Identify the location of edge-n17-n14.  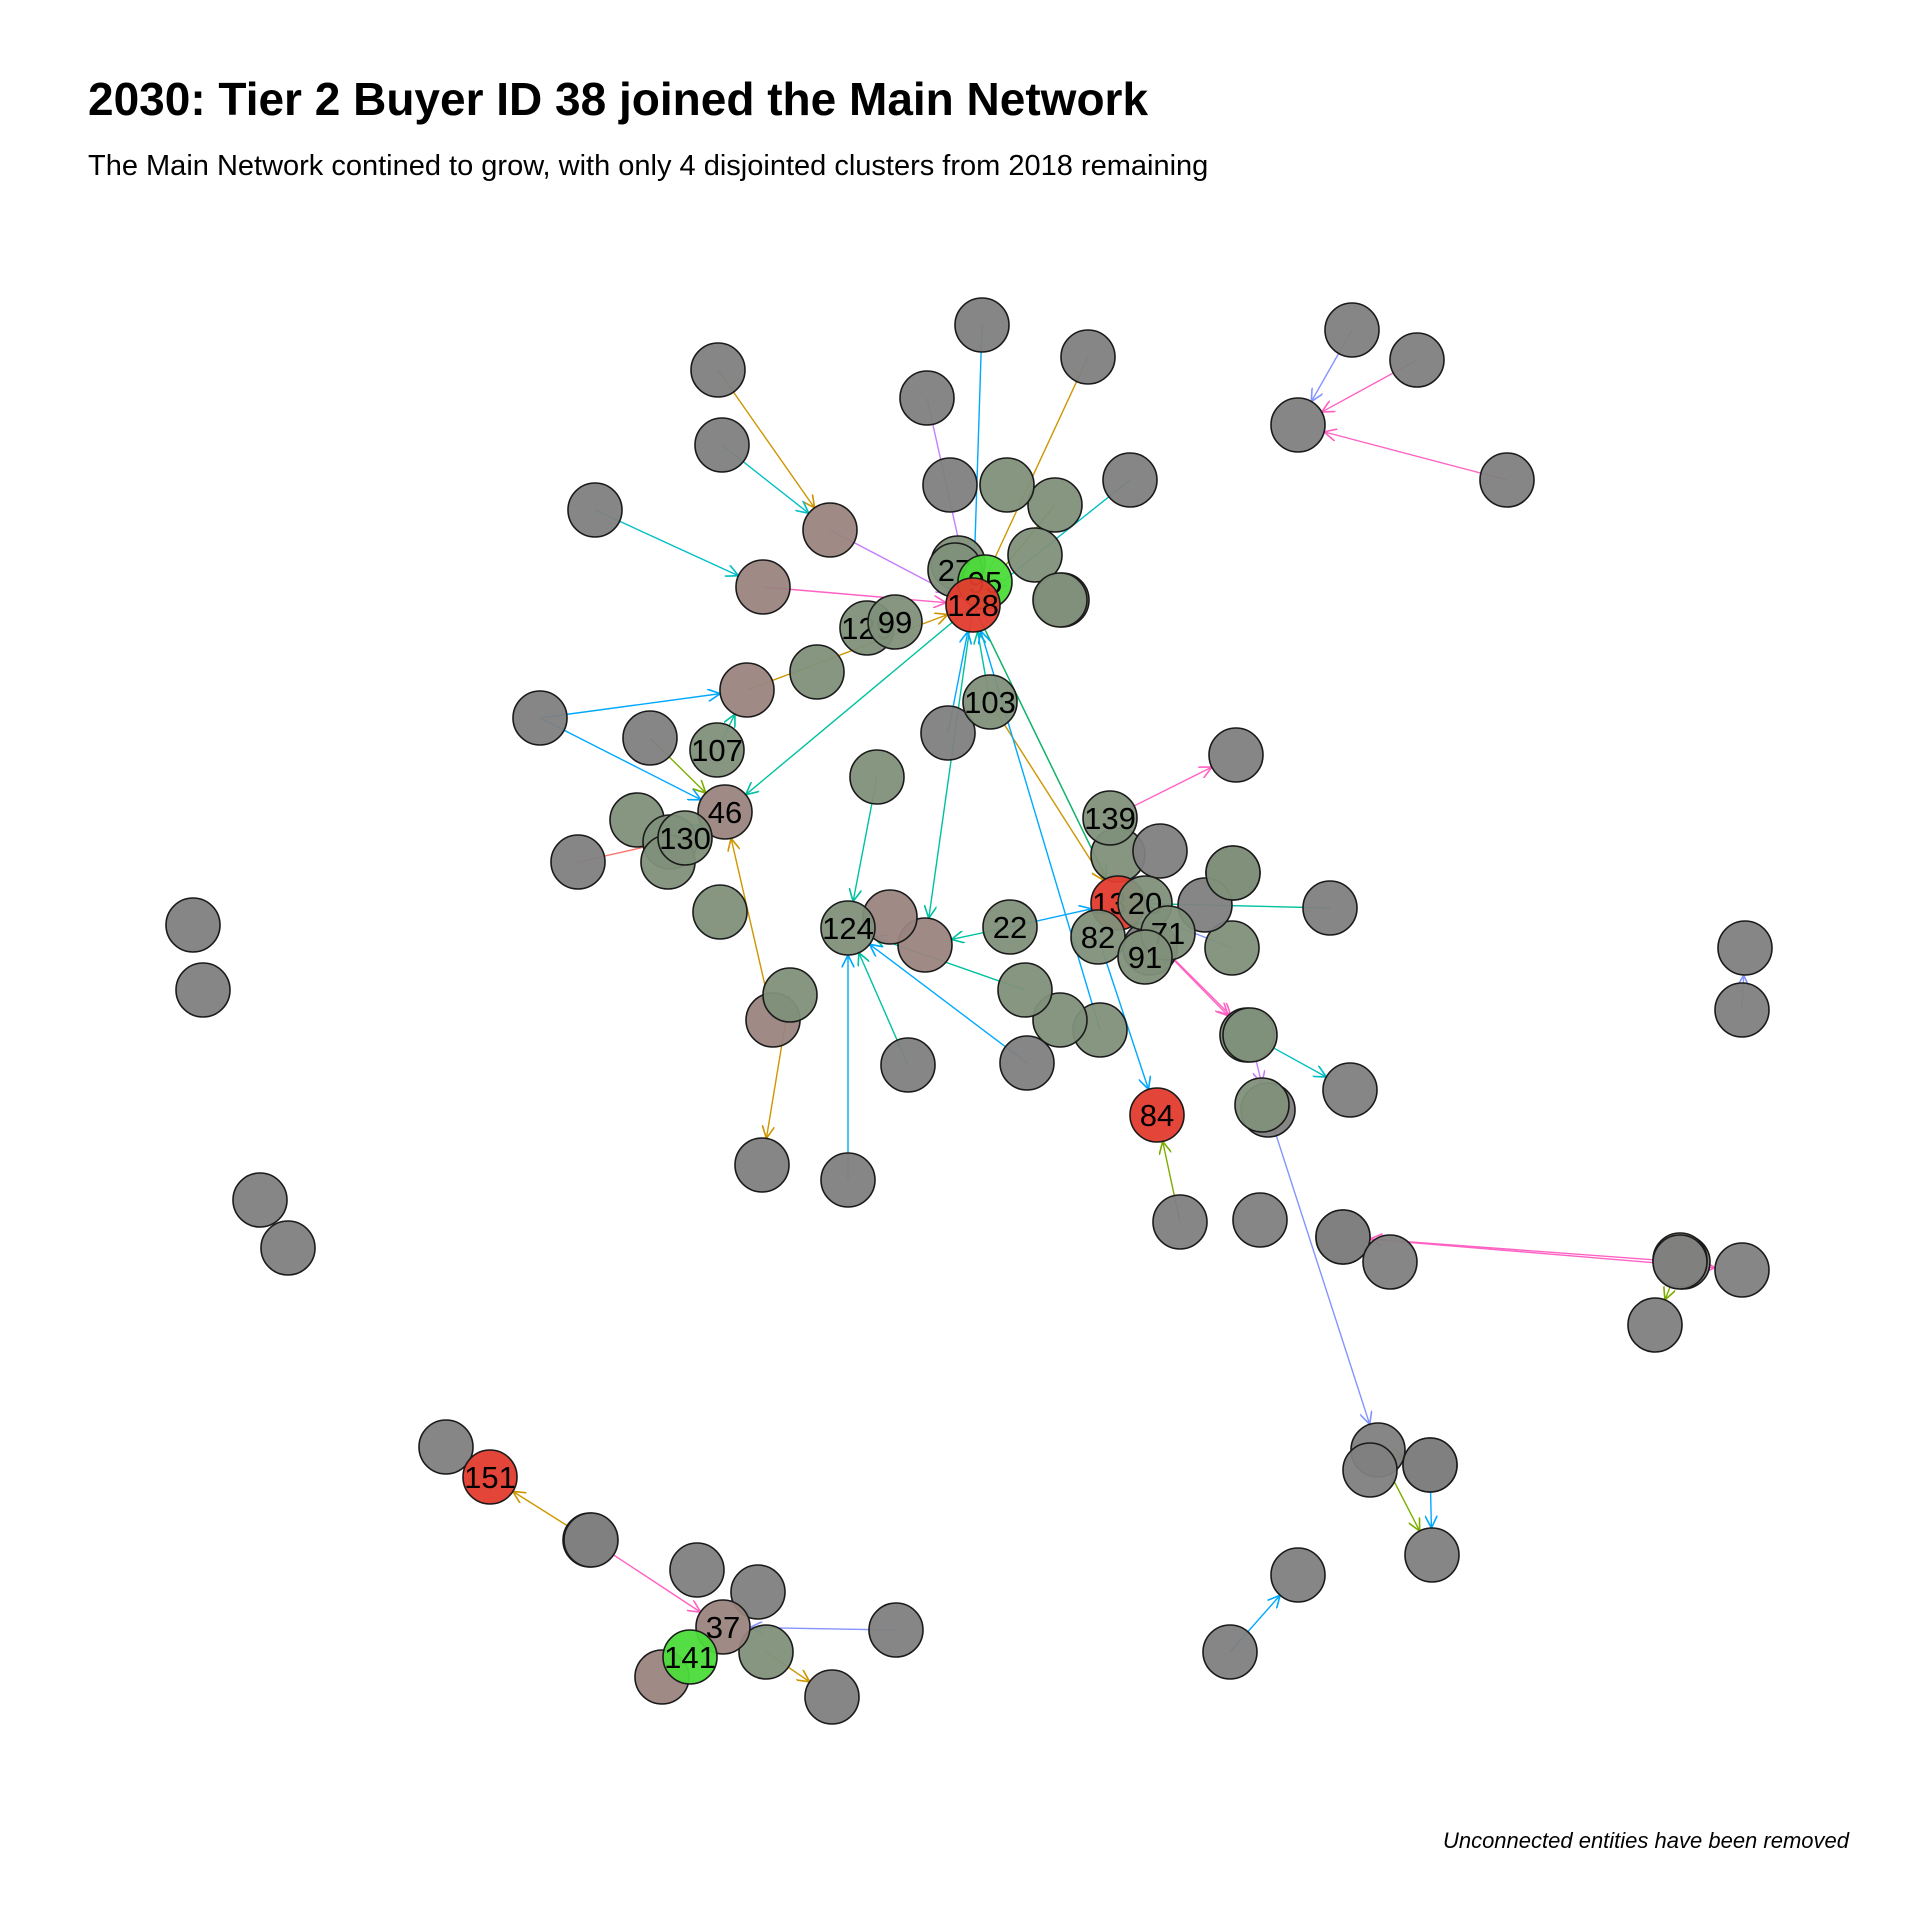
(1416, 456).